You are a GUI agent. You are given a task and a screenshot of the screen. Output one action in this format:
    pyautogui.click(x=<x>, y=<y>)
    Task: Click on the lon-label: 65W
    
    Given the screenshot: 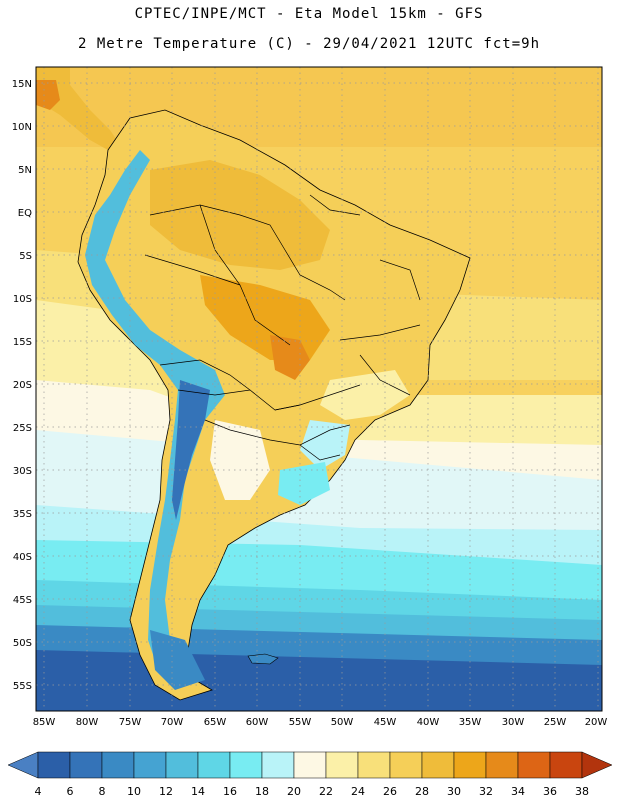 What is the action you would take?
    pyautogui.click(x=215, y=722)
    